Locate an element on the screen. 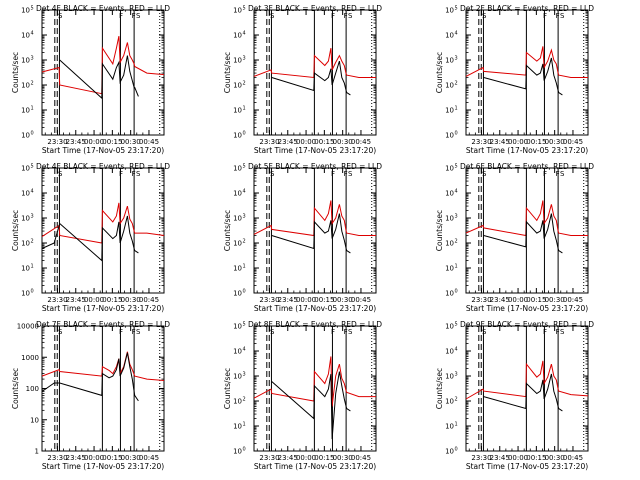 This screenshot has height=480, width=640. panel-title: Det 3F BLACK = Events, RED = LLD is located at coordinates (315, 8).